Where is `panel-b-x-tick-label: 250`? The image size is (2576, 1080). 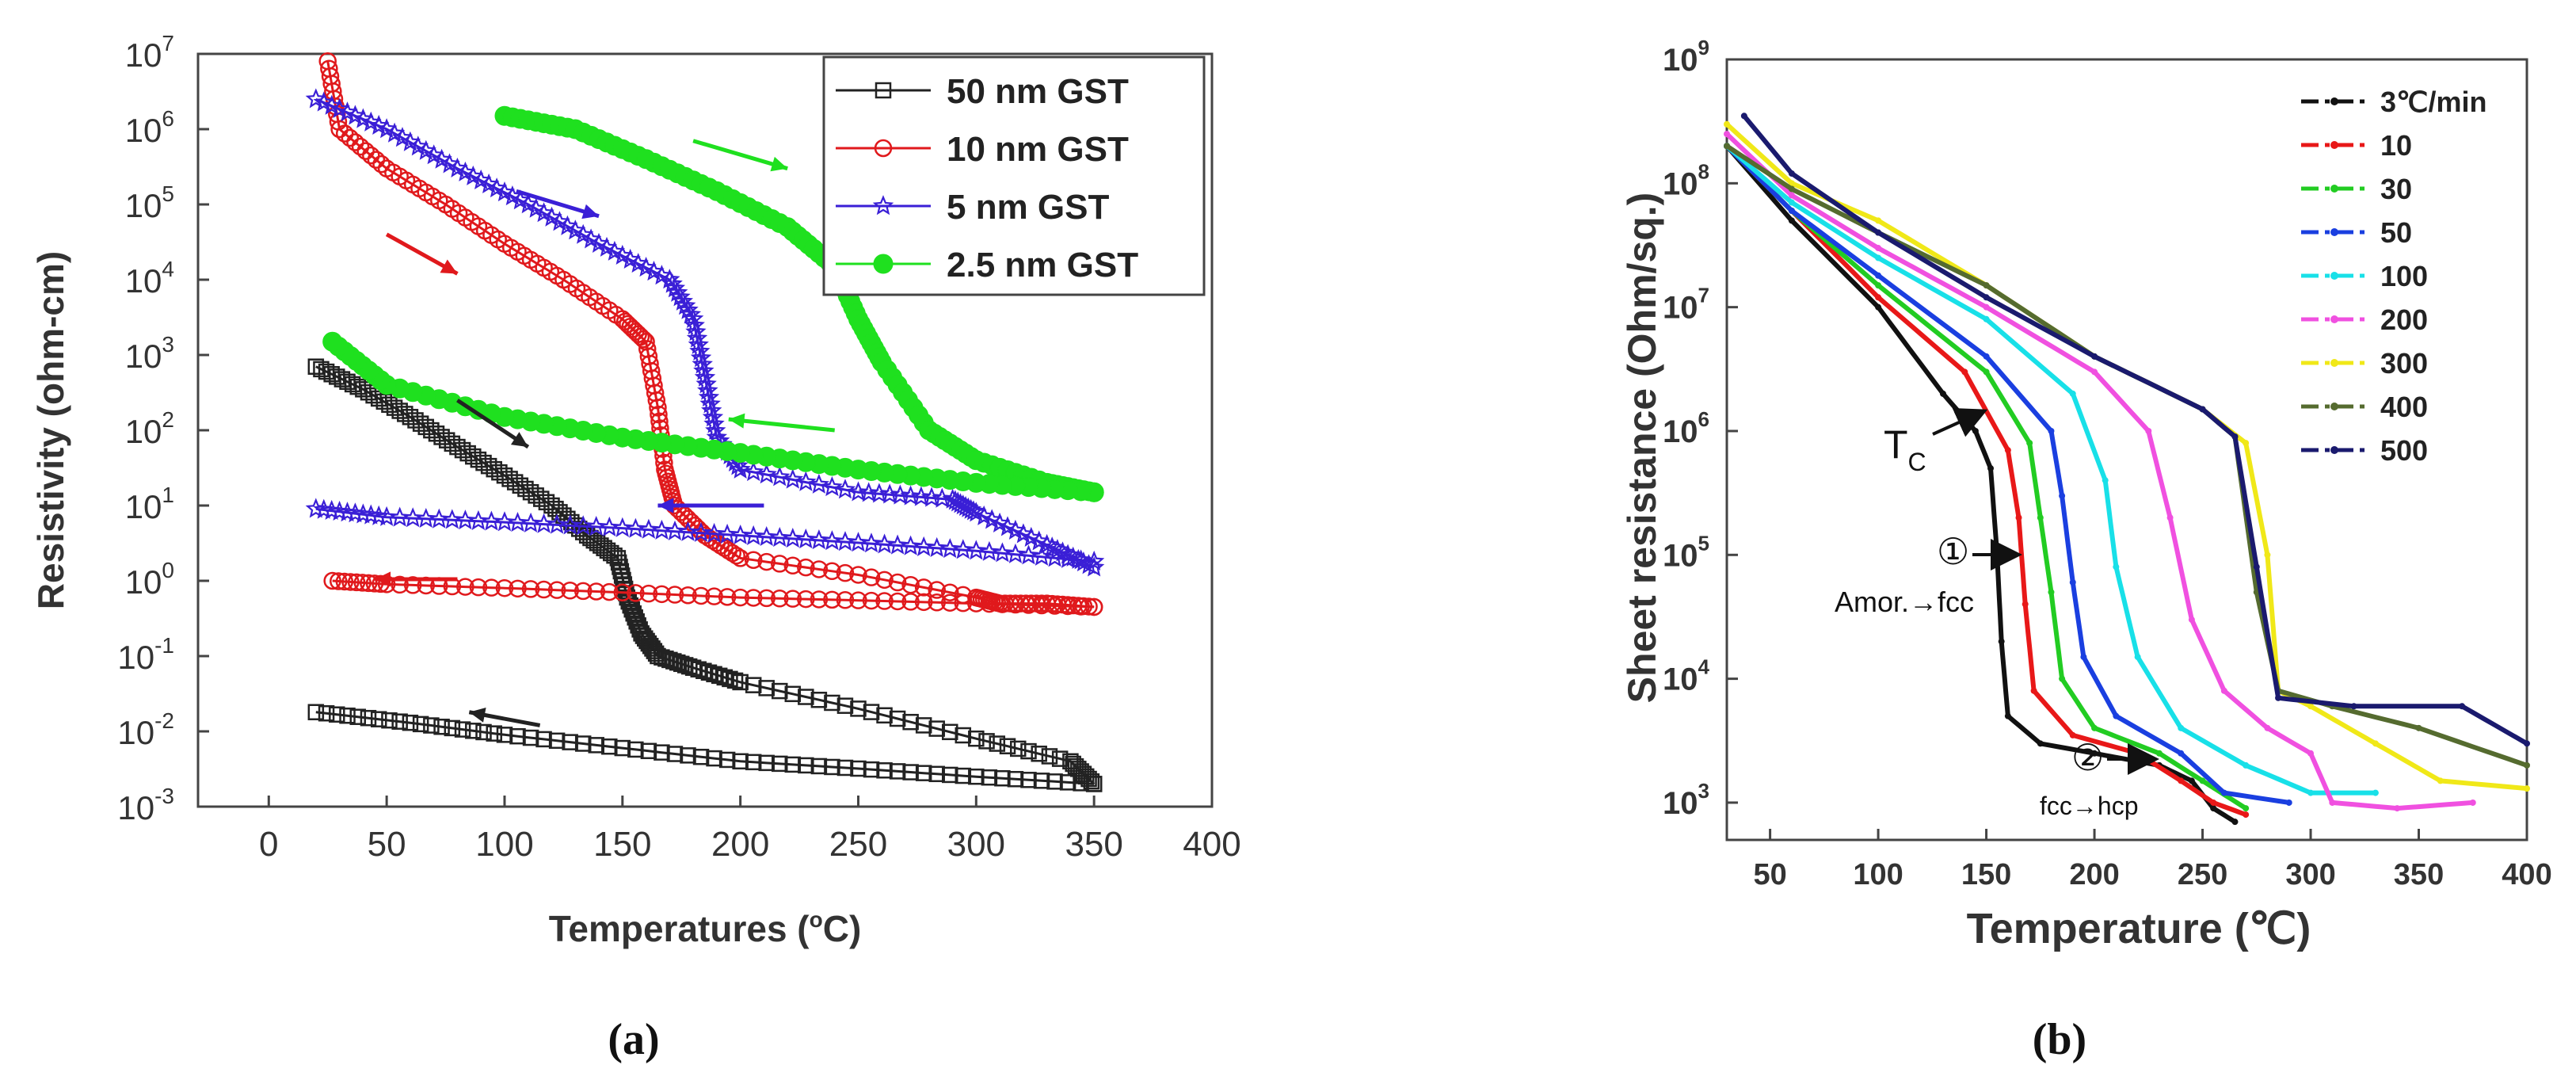 panel-b-x-tick-label: 250 is located at coordinates (2202, 874).